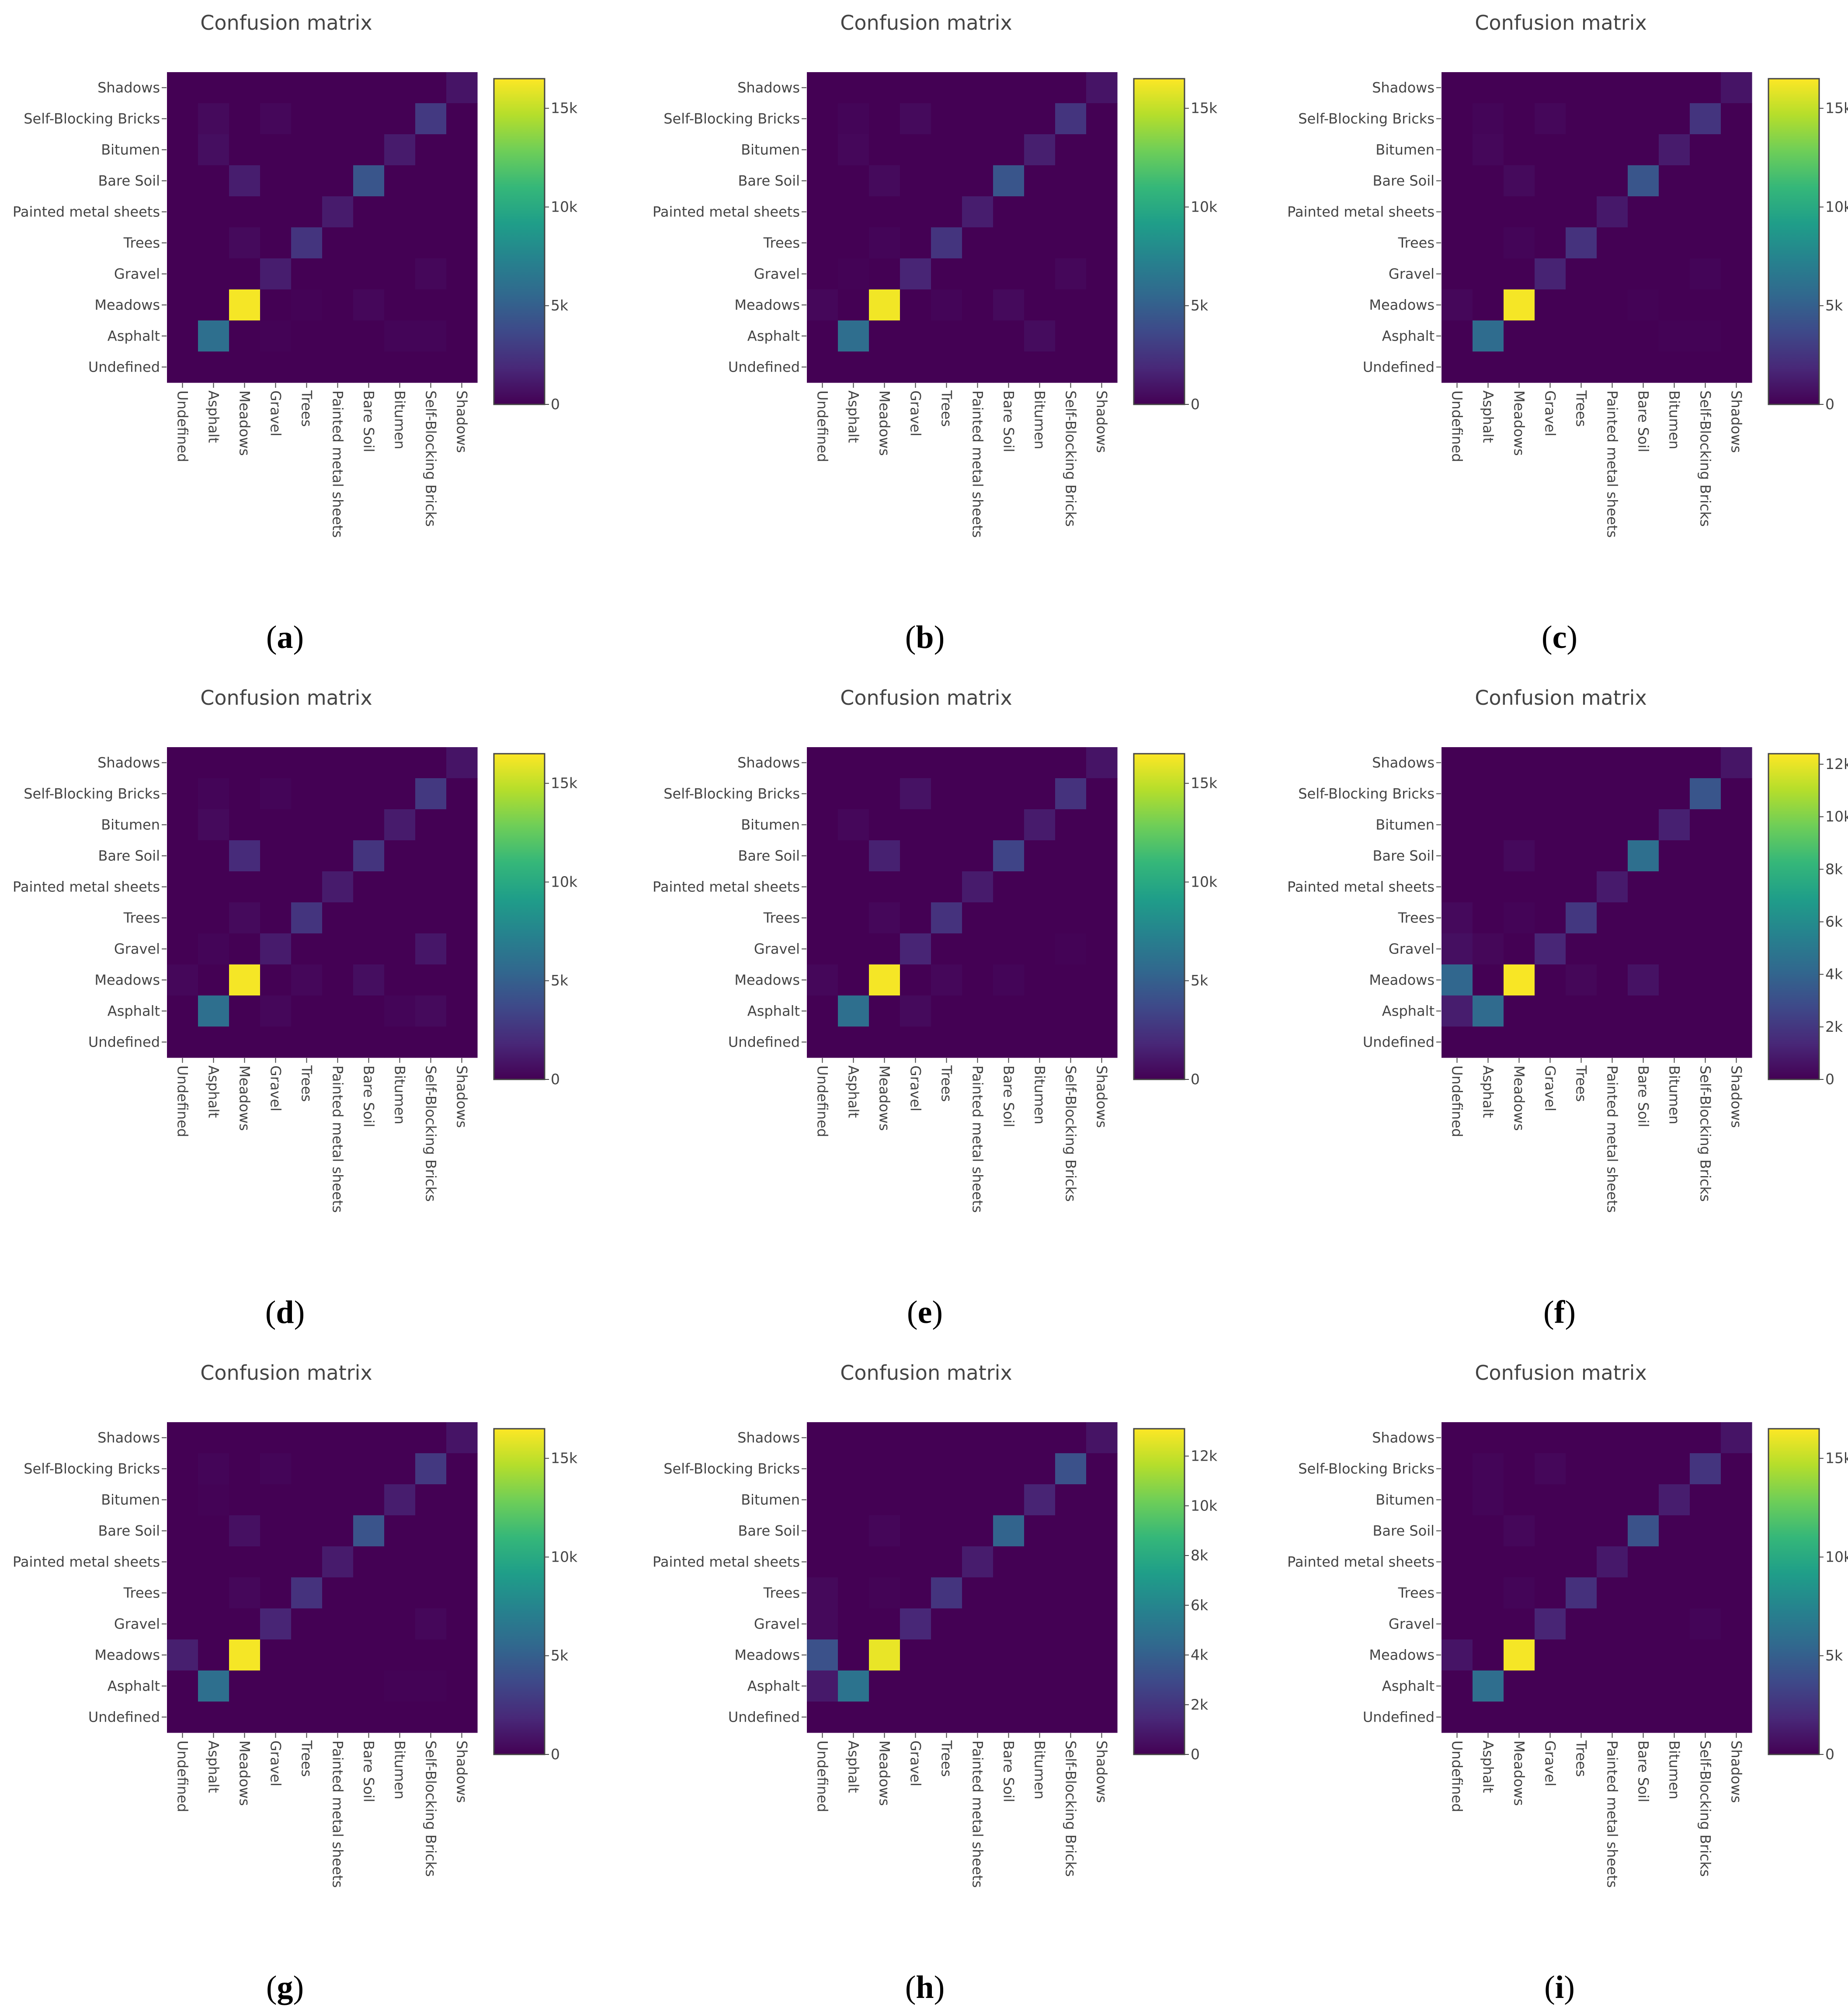 This screenshot has width=1848, height=2015. I want to click on x-tick-label: Undefined, so click(823, 1101).